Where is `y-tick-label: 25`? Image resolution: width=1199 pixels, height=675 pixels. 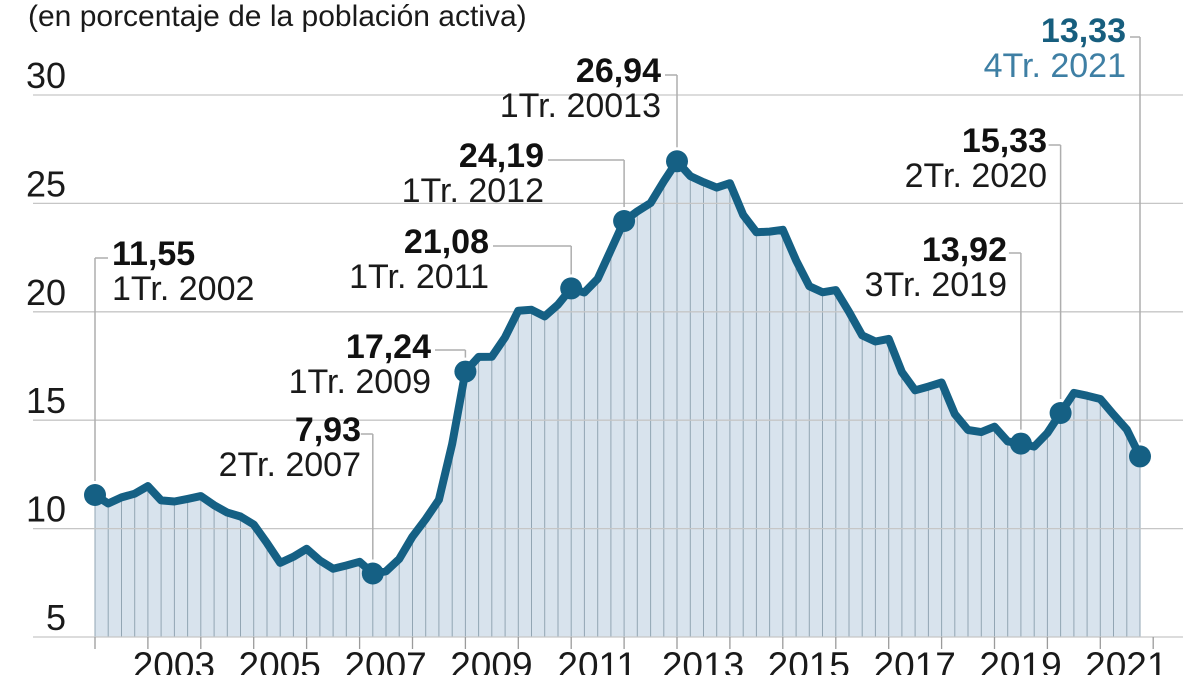 y-tick-label: 25 is located at coordinates (46, 183).